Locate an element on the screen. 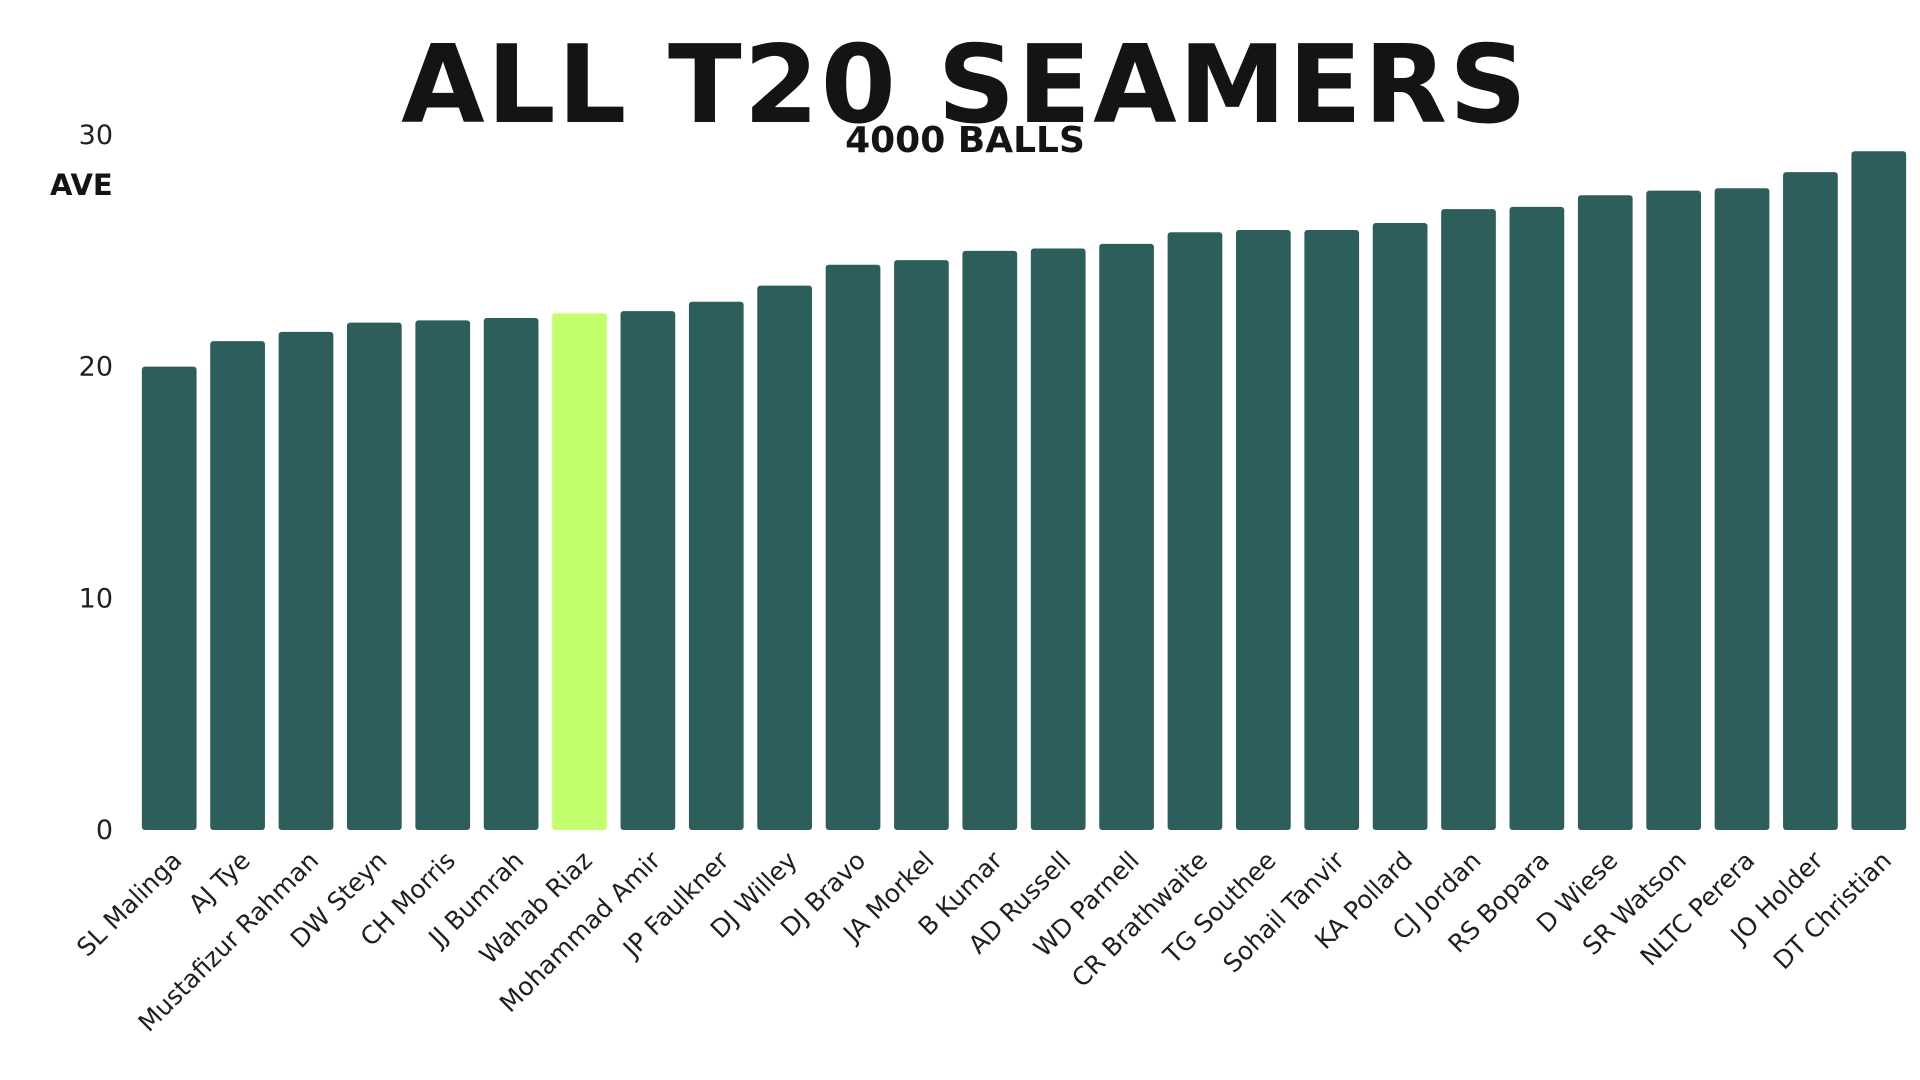 The width and height of the screenshot is (1920, 1080). bar-ad-russell is located at coordinates (1058, 539).